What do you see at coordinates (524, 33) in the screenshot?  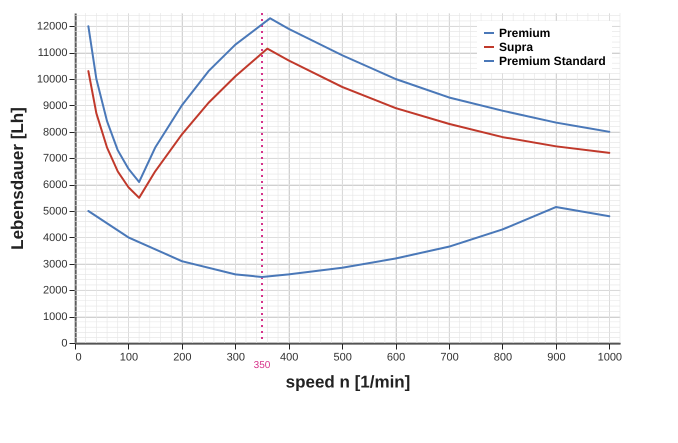 I see `legend-label: Premium` at bounding box center [524, 33].